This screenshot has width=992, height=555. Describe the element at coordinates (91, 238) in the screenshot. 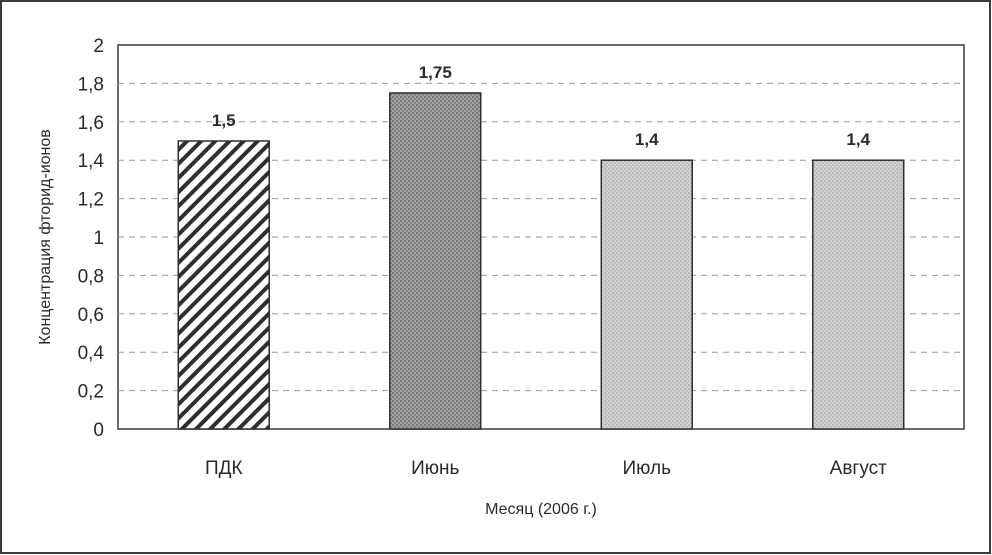

I see `y-axis-ticks: 0 0,2 0,4 0,6 0,8 1 1,2 1,4 1,6 1,8 2` at that location.